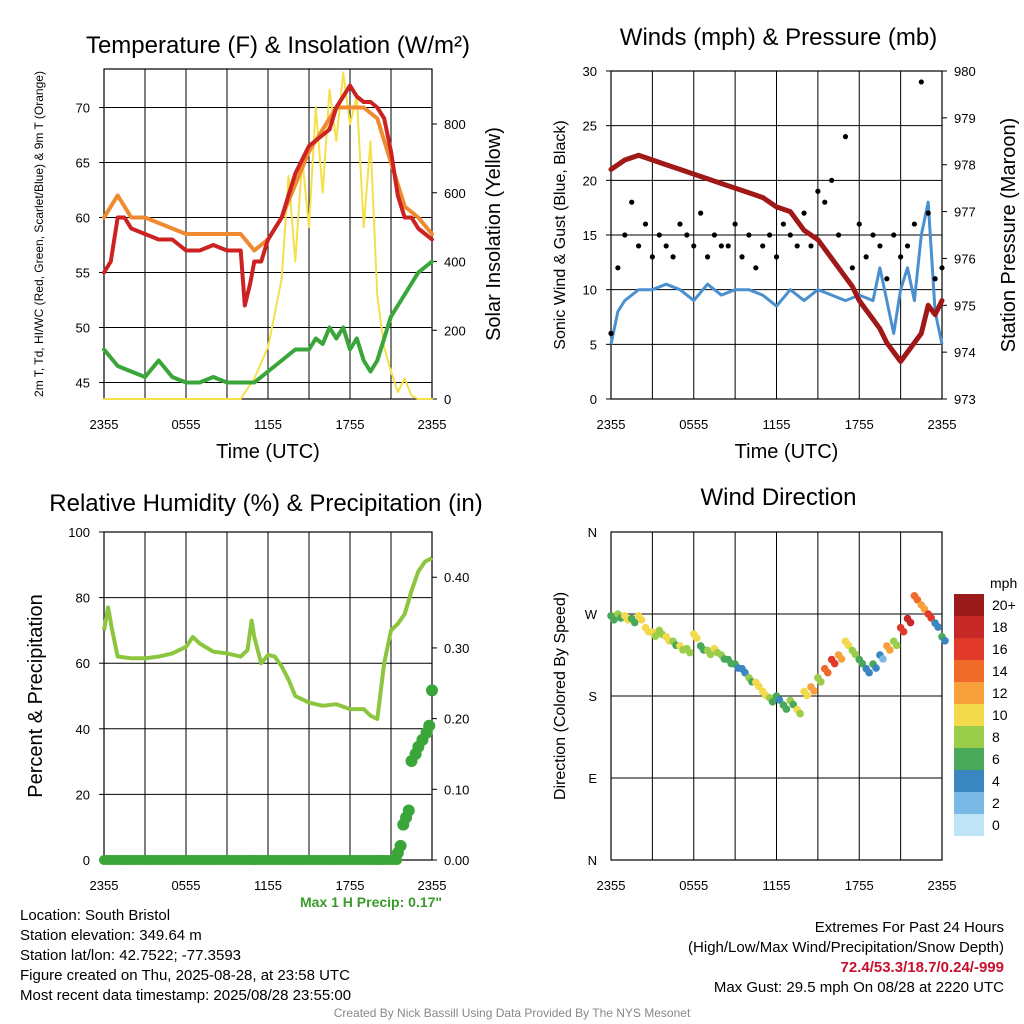 The height and width of the screenshot is (1024, 1024). I want to click on dir-legend-label: 2, so click(996, 803).